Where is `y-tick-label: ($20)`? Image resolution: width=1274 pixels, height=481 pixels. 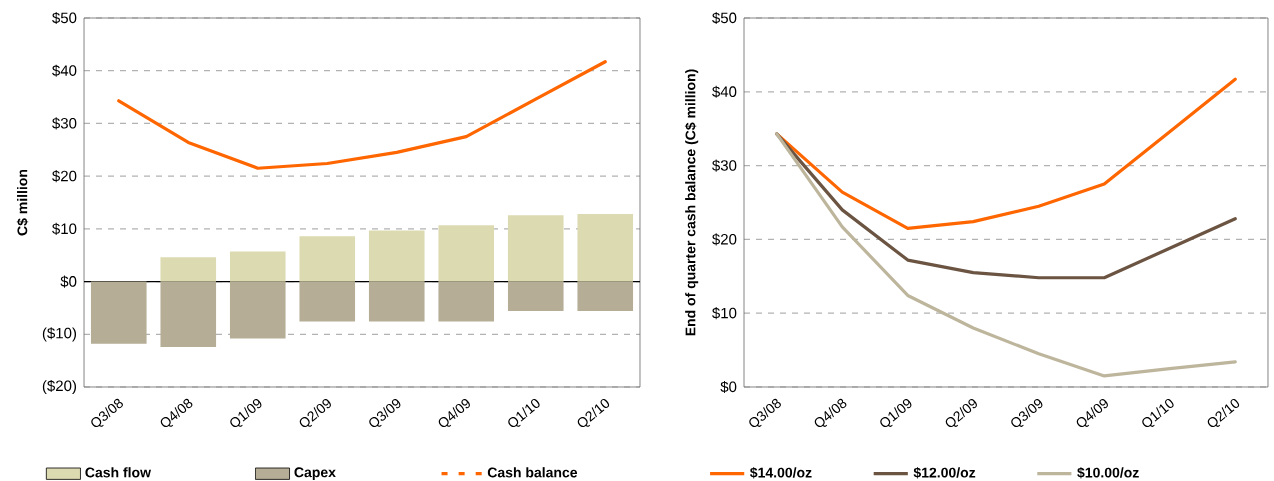
y-tick-label: ($20) is located at coordinates (59, 387).